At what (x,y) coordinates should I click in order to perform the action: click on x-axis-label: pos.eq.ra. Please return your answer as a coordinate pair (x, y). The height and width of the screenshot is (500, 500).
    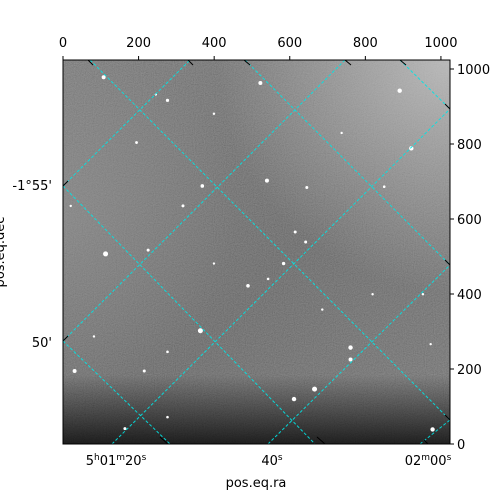
    Looking at the image, I should click on (256, 483).